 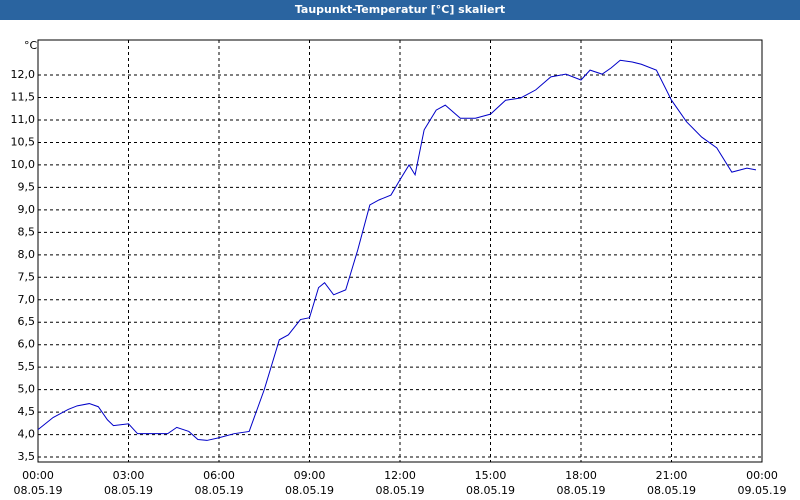 What do you see at coordinates (23, 74) in the screenshot?
I see `y-tick-label: 12,0` at bounding box center [23, 74].